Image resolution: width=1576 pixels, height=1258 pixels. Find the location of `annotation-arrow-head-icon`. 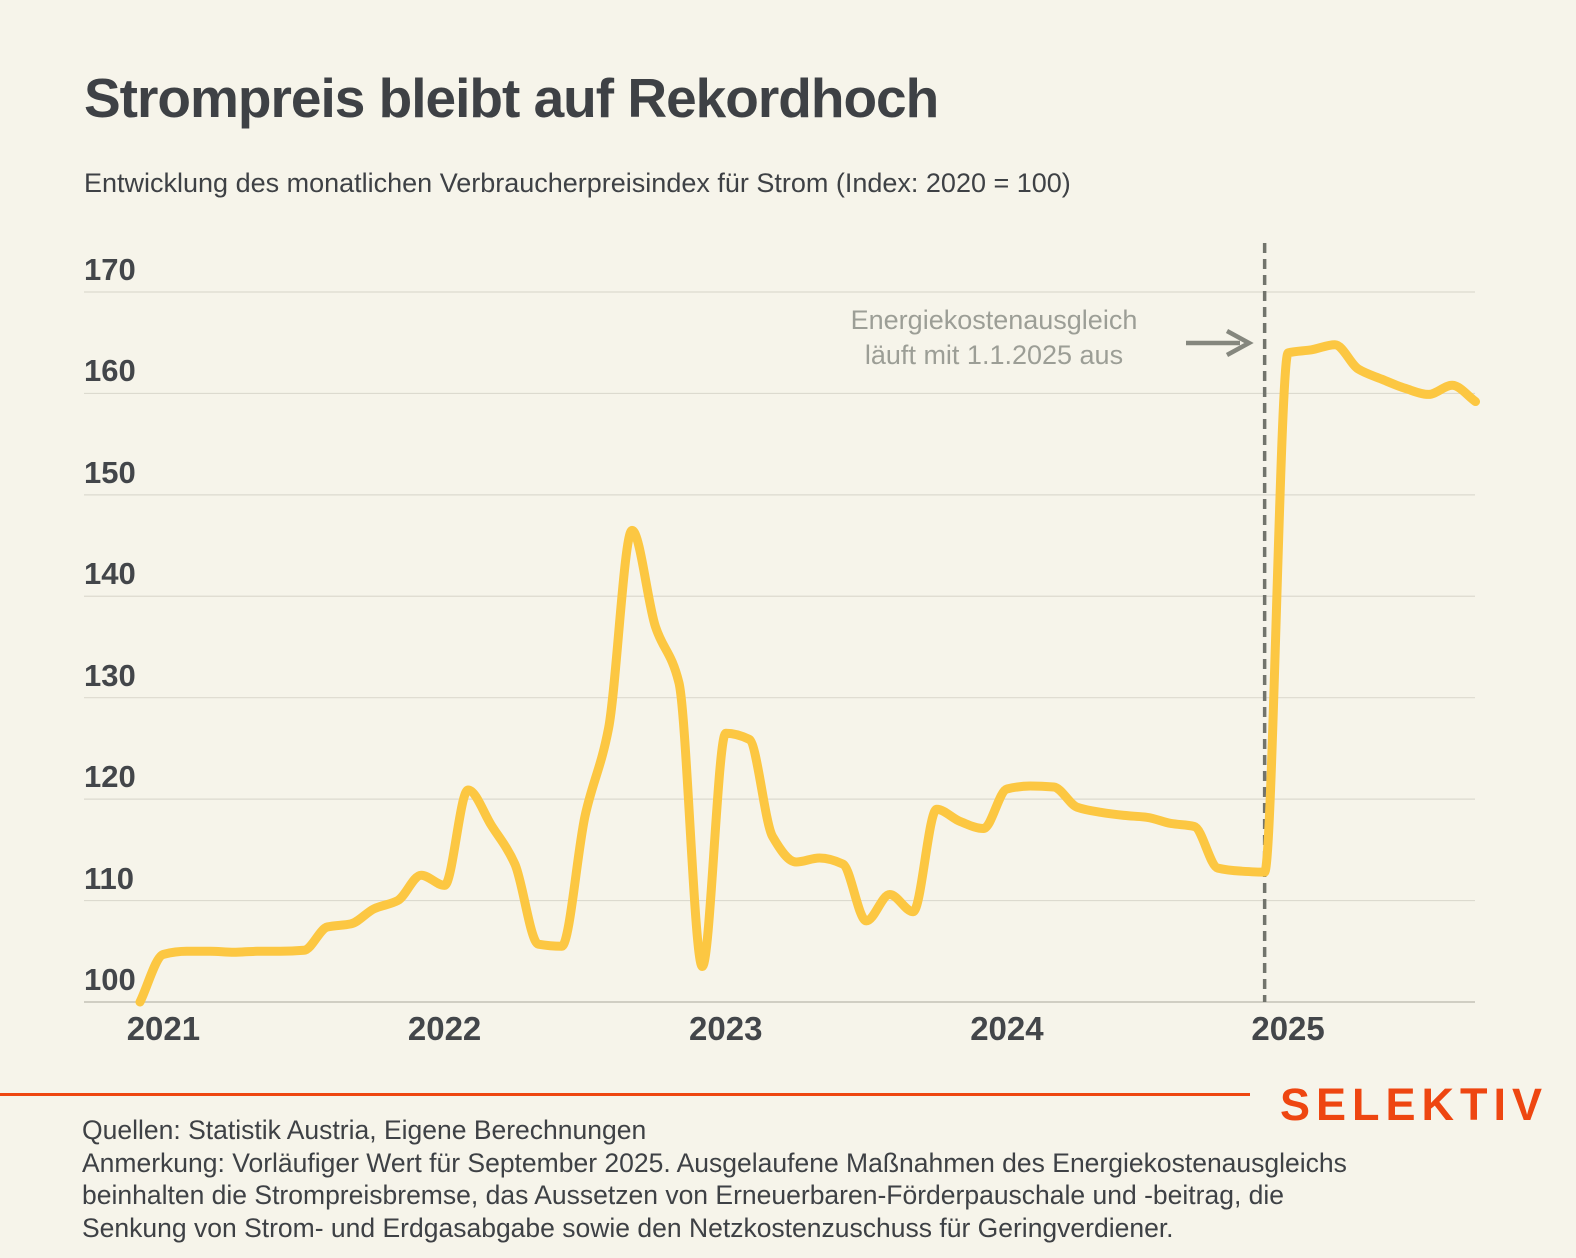

annotation-arrow-head-icon is located at coordinates (1239, 343).